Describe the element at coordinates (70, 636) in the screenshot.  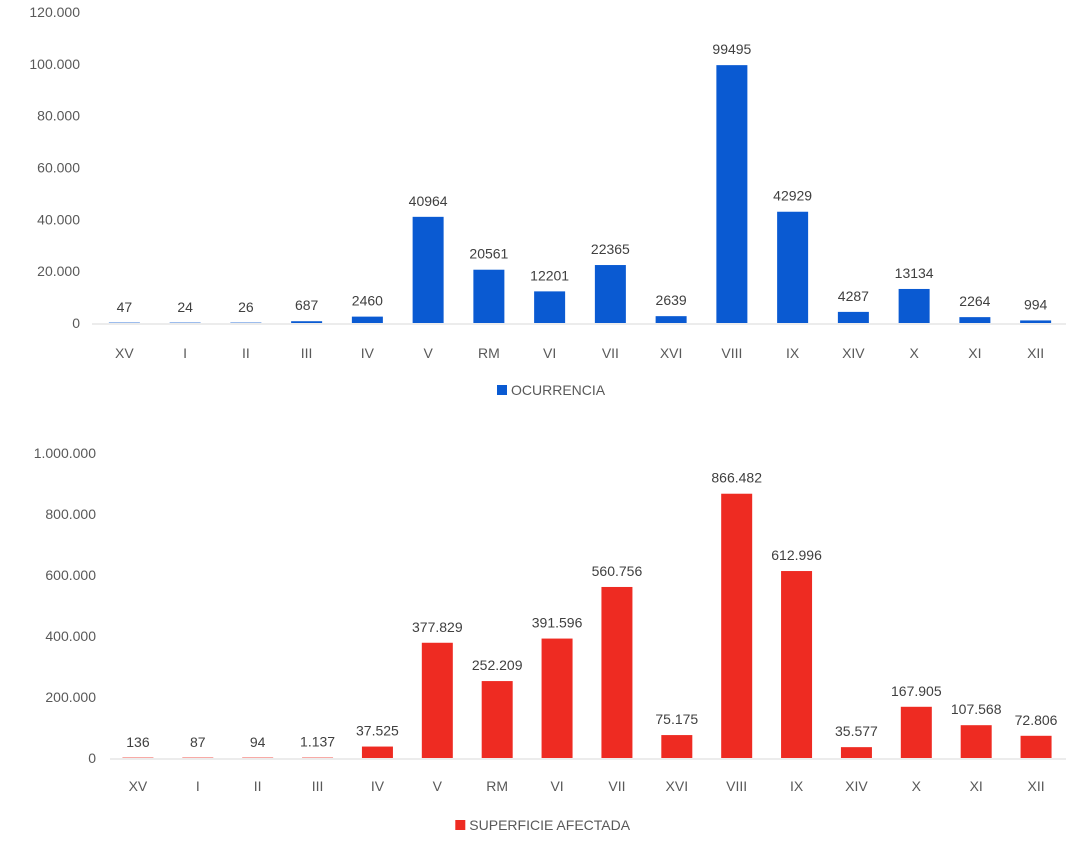
I see `y-tick-label: 400.000` at that location.